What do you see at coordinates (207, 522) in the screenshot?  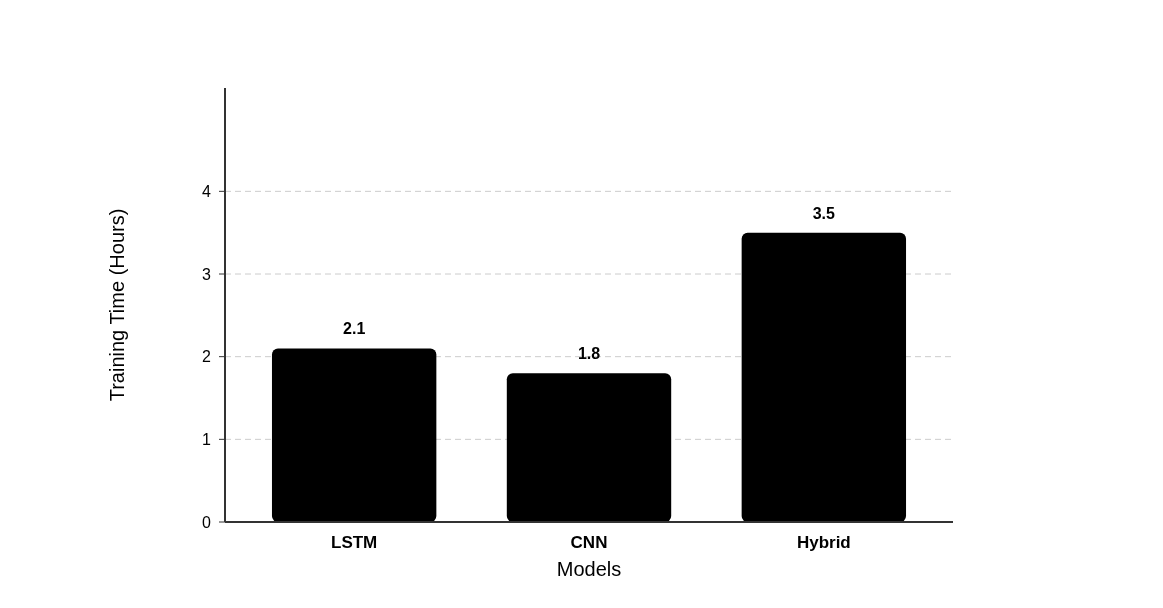 I see `y-tick-label: 0` at bounding box center [207, 522].